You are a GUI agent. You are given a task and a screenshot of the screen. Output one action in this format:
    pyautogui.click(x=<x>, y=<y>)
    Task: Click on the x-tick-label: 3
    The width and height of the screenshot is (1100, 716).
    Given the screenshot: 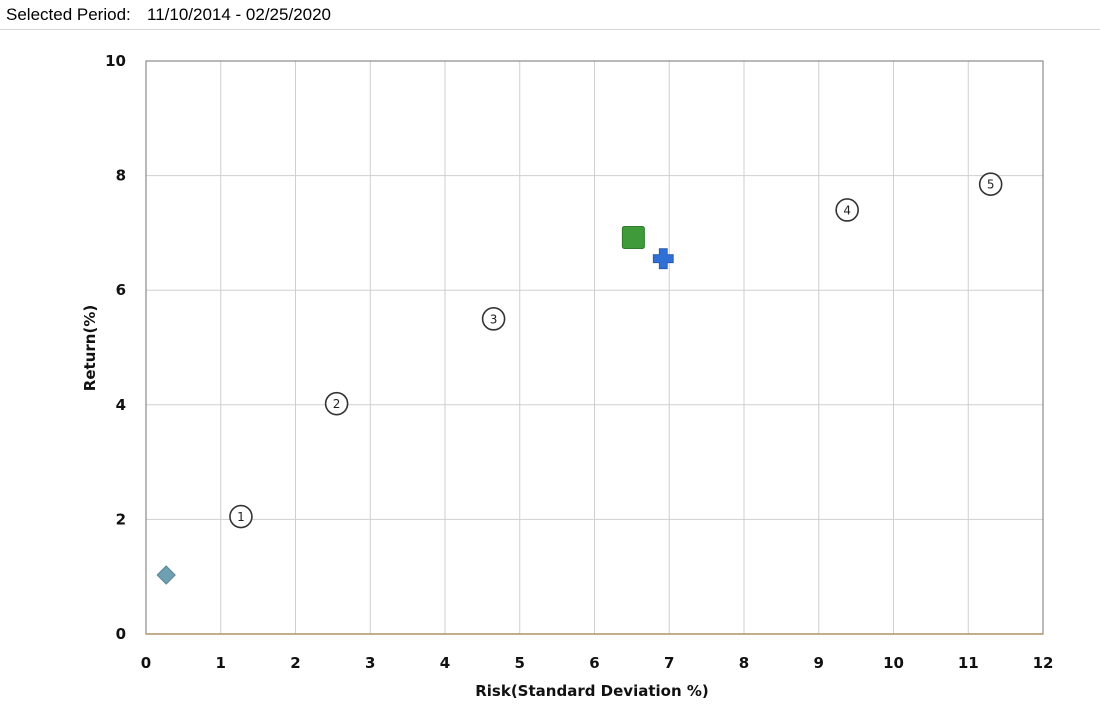 What is the action you would take?
    pyautogui.click(x=370, y=663)
    